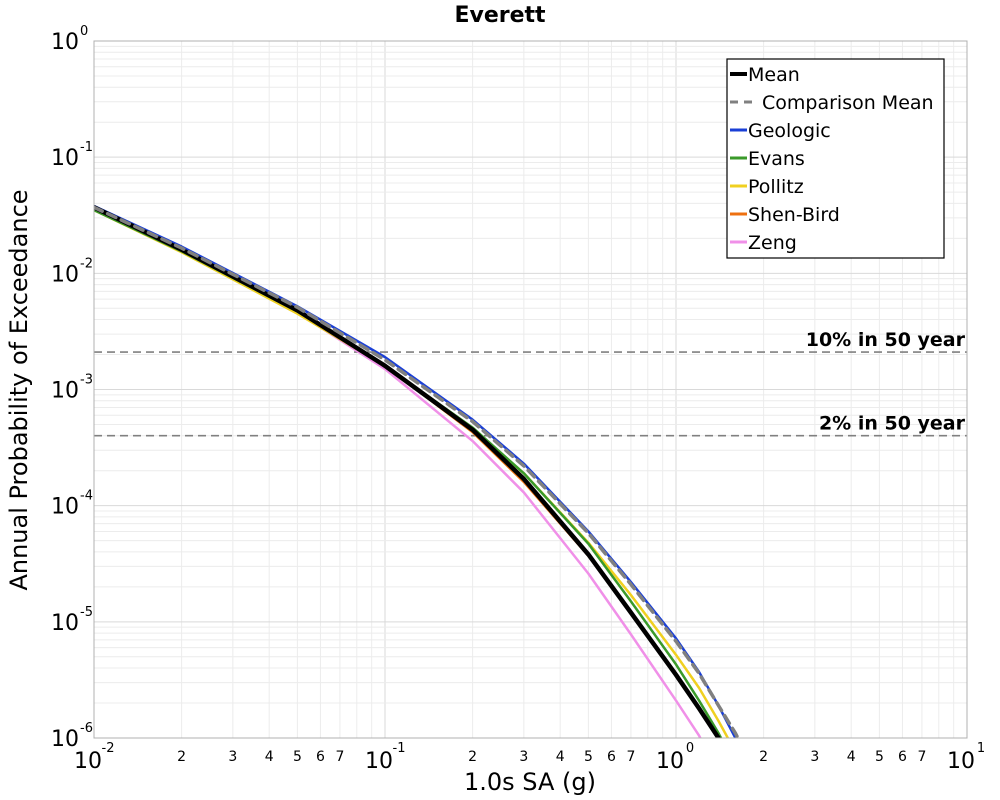  What do you see at coordinates (86, 263) in the screenshot?
I see `y-tick-exponent: -2` at bounding box center [86, 263].